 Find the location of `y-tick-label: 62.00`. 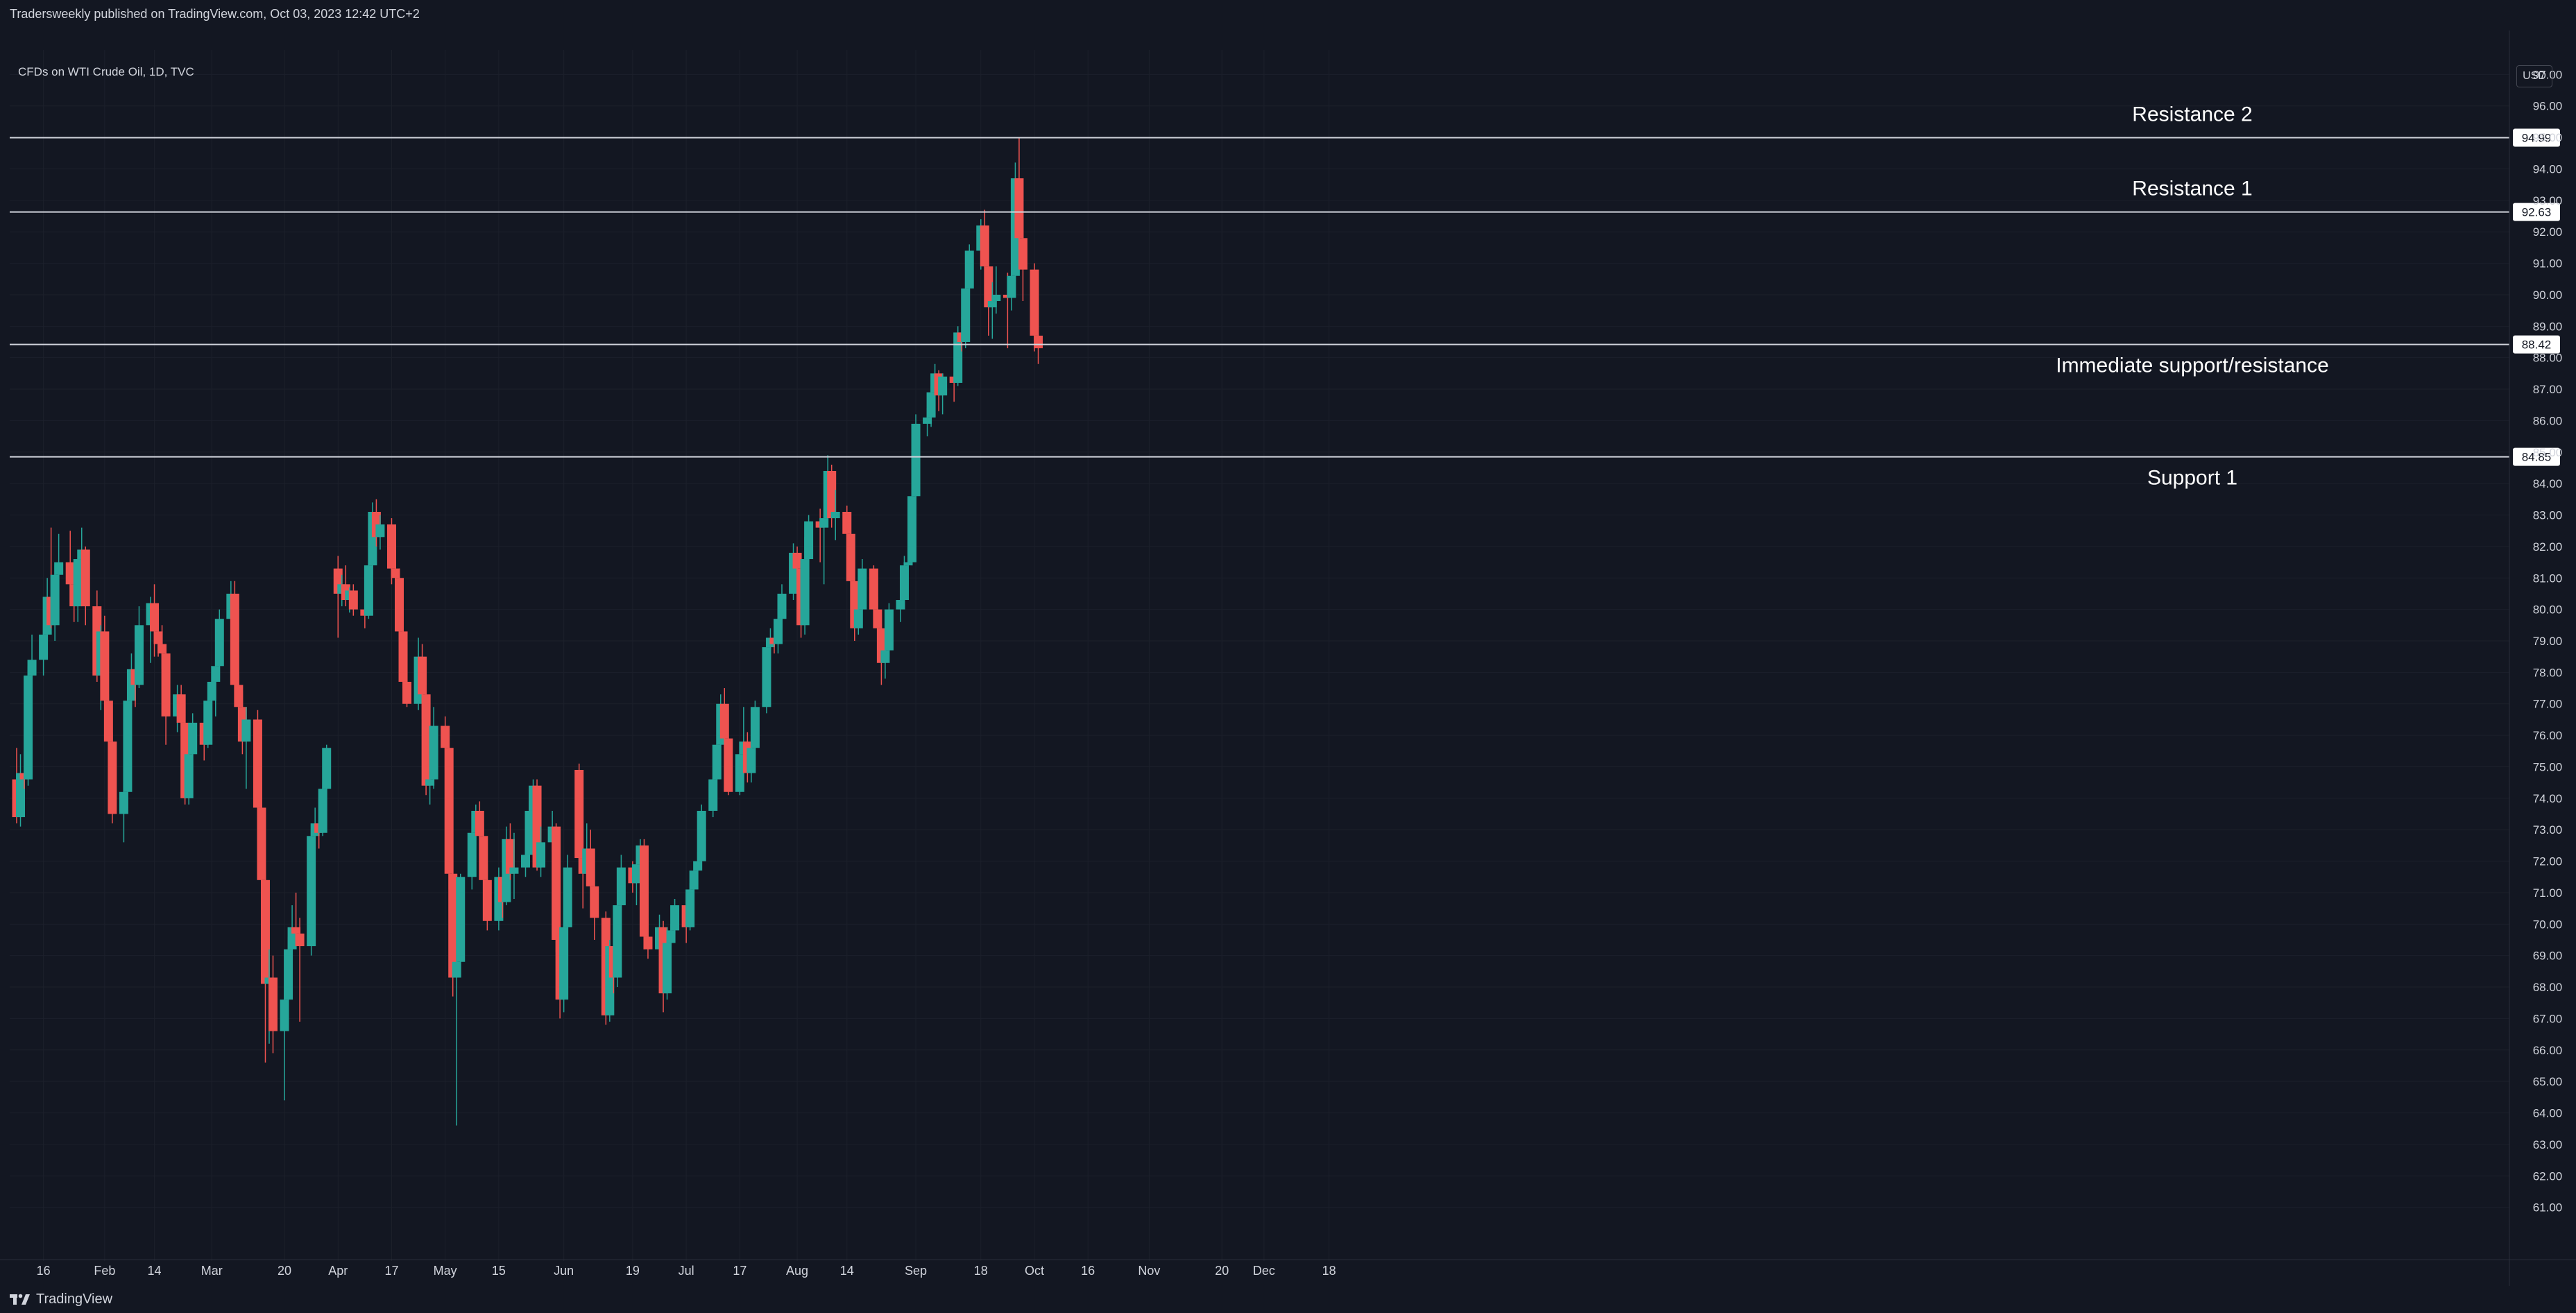

y-tick-label: 62.00 is located at coordinates (2548, 1176).